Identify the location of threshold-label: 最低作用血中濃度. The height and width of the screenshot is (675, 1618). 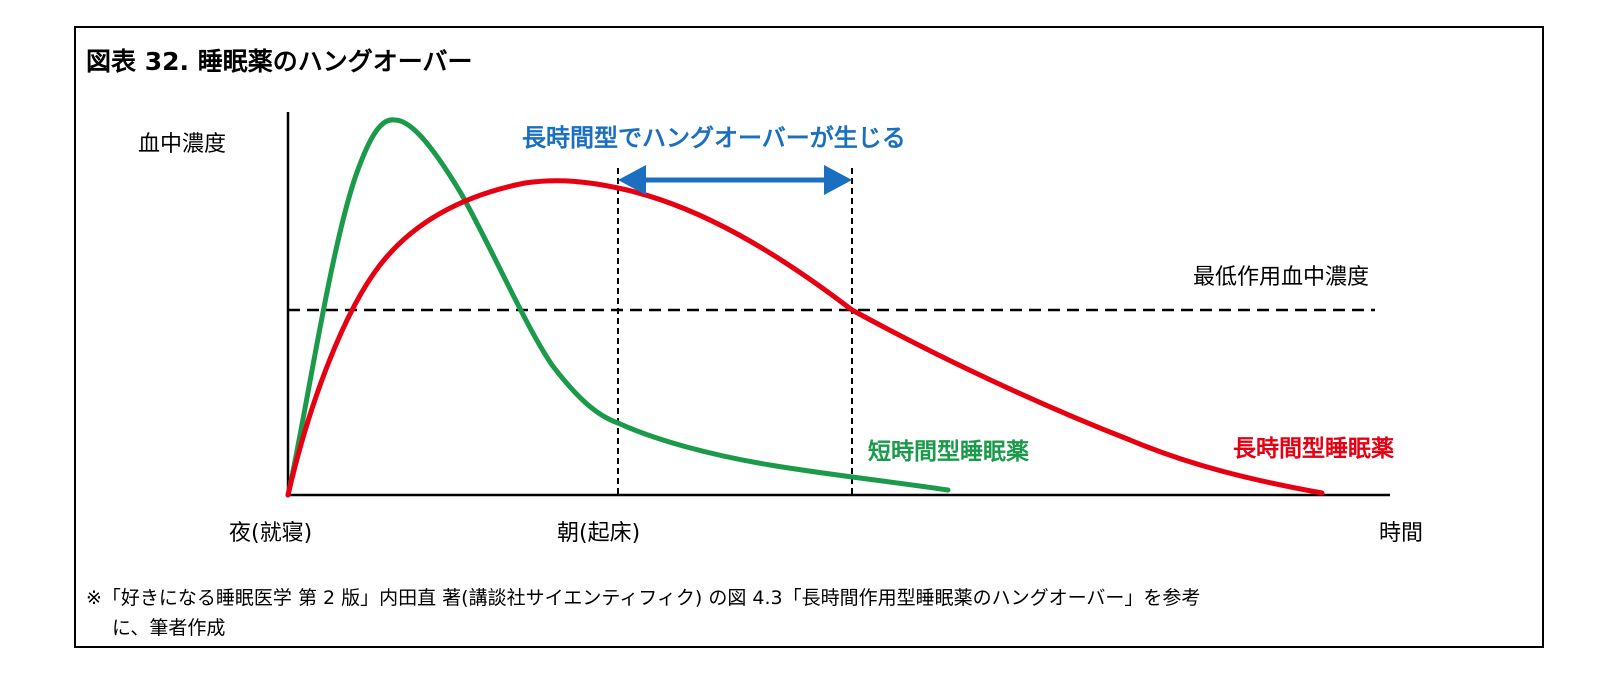
(1281, 277).